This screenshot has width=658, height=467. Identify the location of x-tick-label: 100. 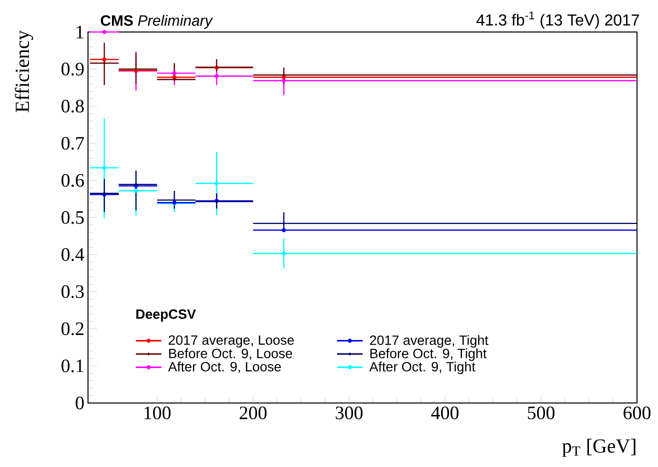
(157, 413).